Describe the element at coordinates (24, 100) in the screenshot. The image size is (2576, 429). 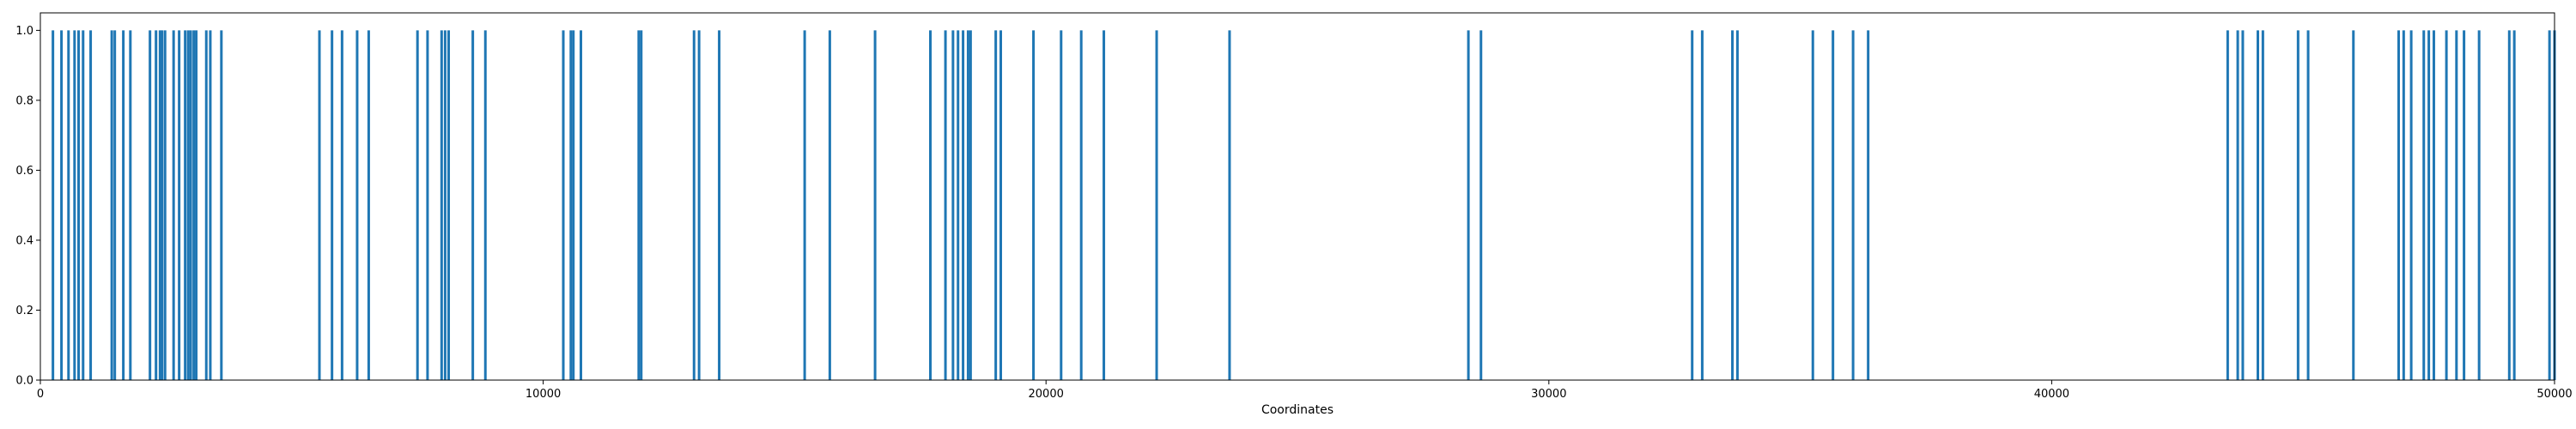
I see `y-tick-label: 0.8` at that location.